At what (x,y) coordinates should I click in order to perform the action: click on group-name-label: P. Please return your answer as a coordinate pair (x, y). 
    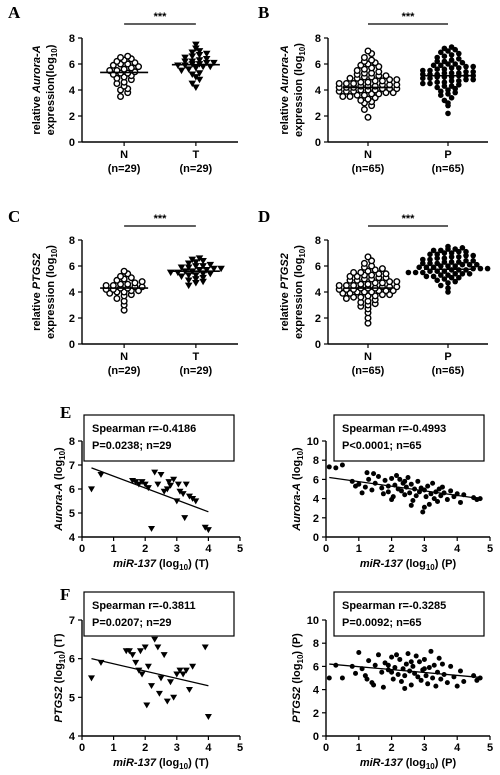
    Looking at the image, I should click on (447, 357).